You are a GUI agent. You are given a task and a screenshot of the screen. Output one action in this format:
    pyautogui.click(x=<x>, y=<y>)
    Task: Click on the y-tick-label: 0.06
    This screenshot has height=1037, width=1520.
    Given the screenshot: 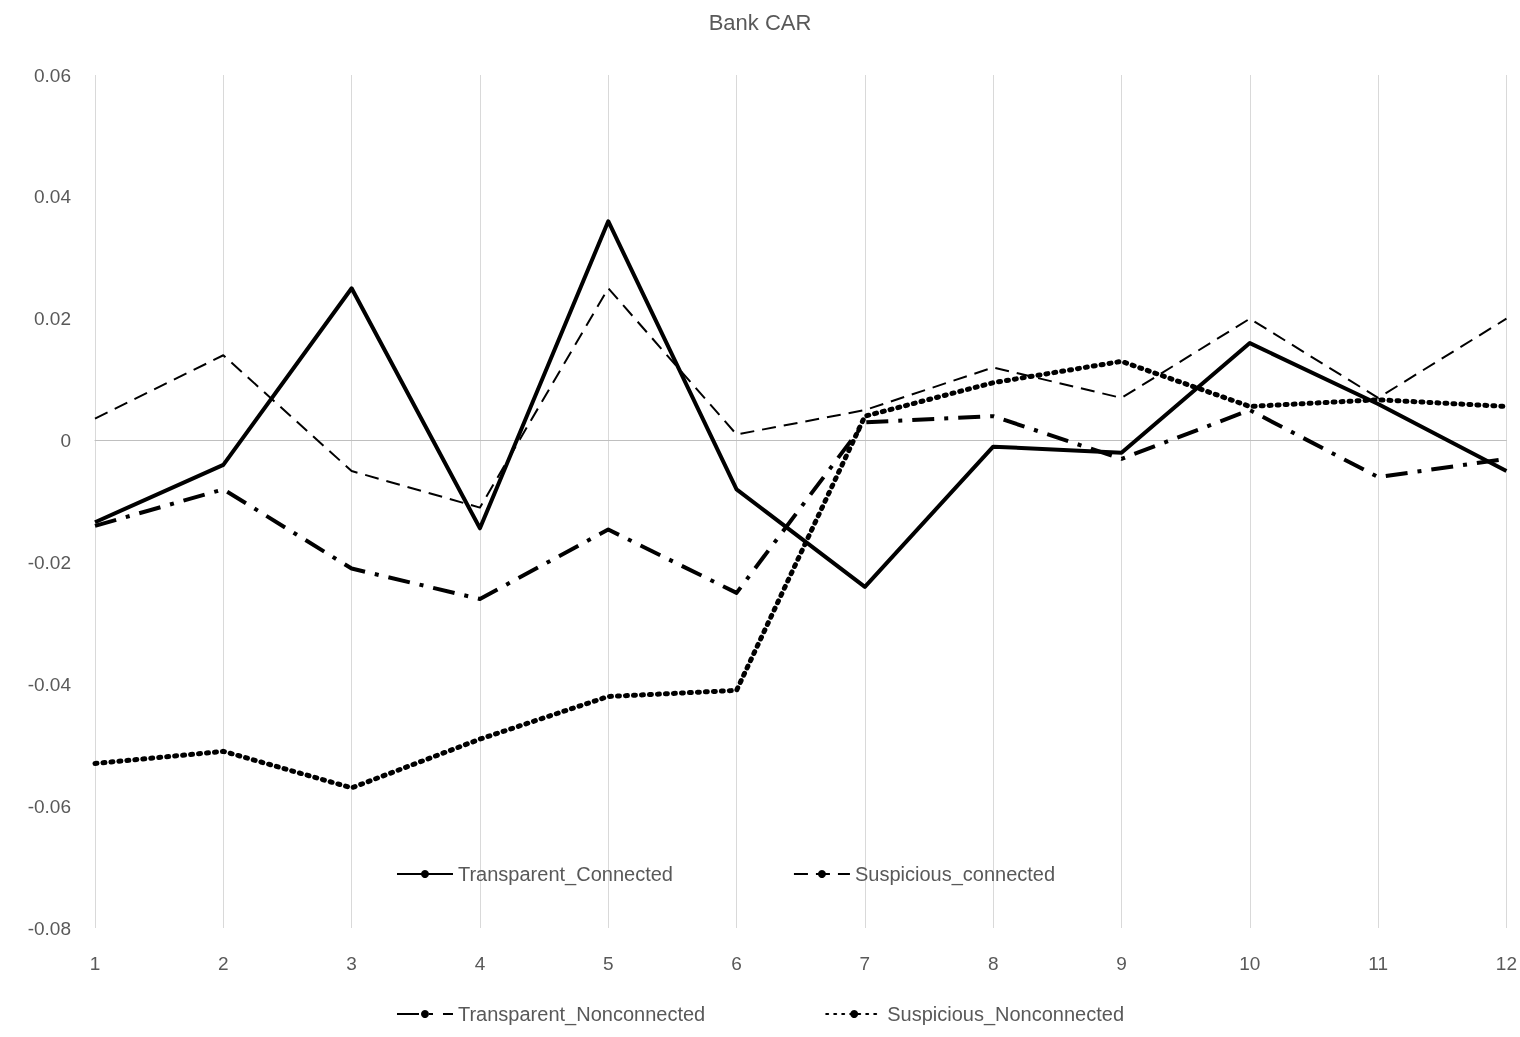 What is the action you would take?
    pyautogui.click(x=52, y=75)
    